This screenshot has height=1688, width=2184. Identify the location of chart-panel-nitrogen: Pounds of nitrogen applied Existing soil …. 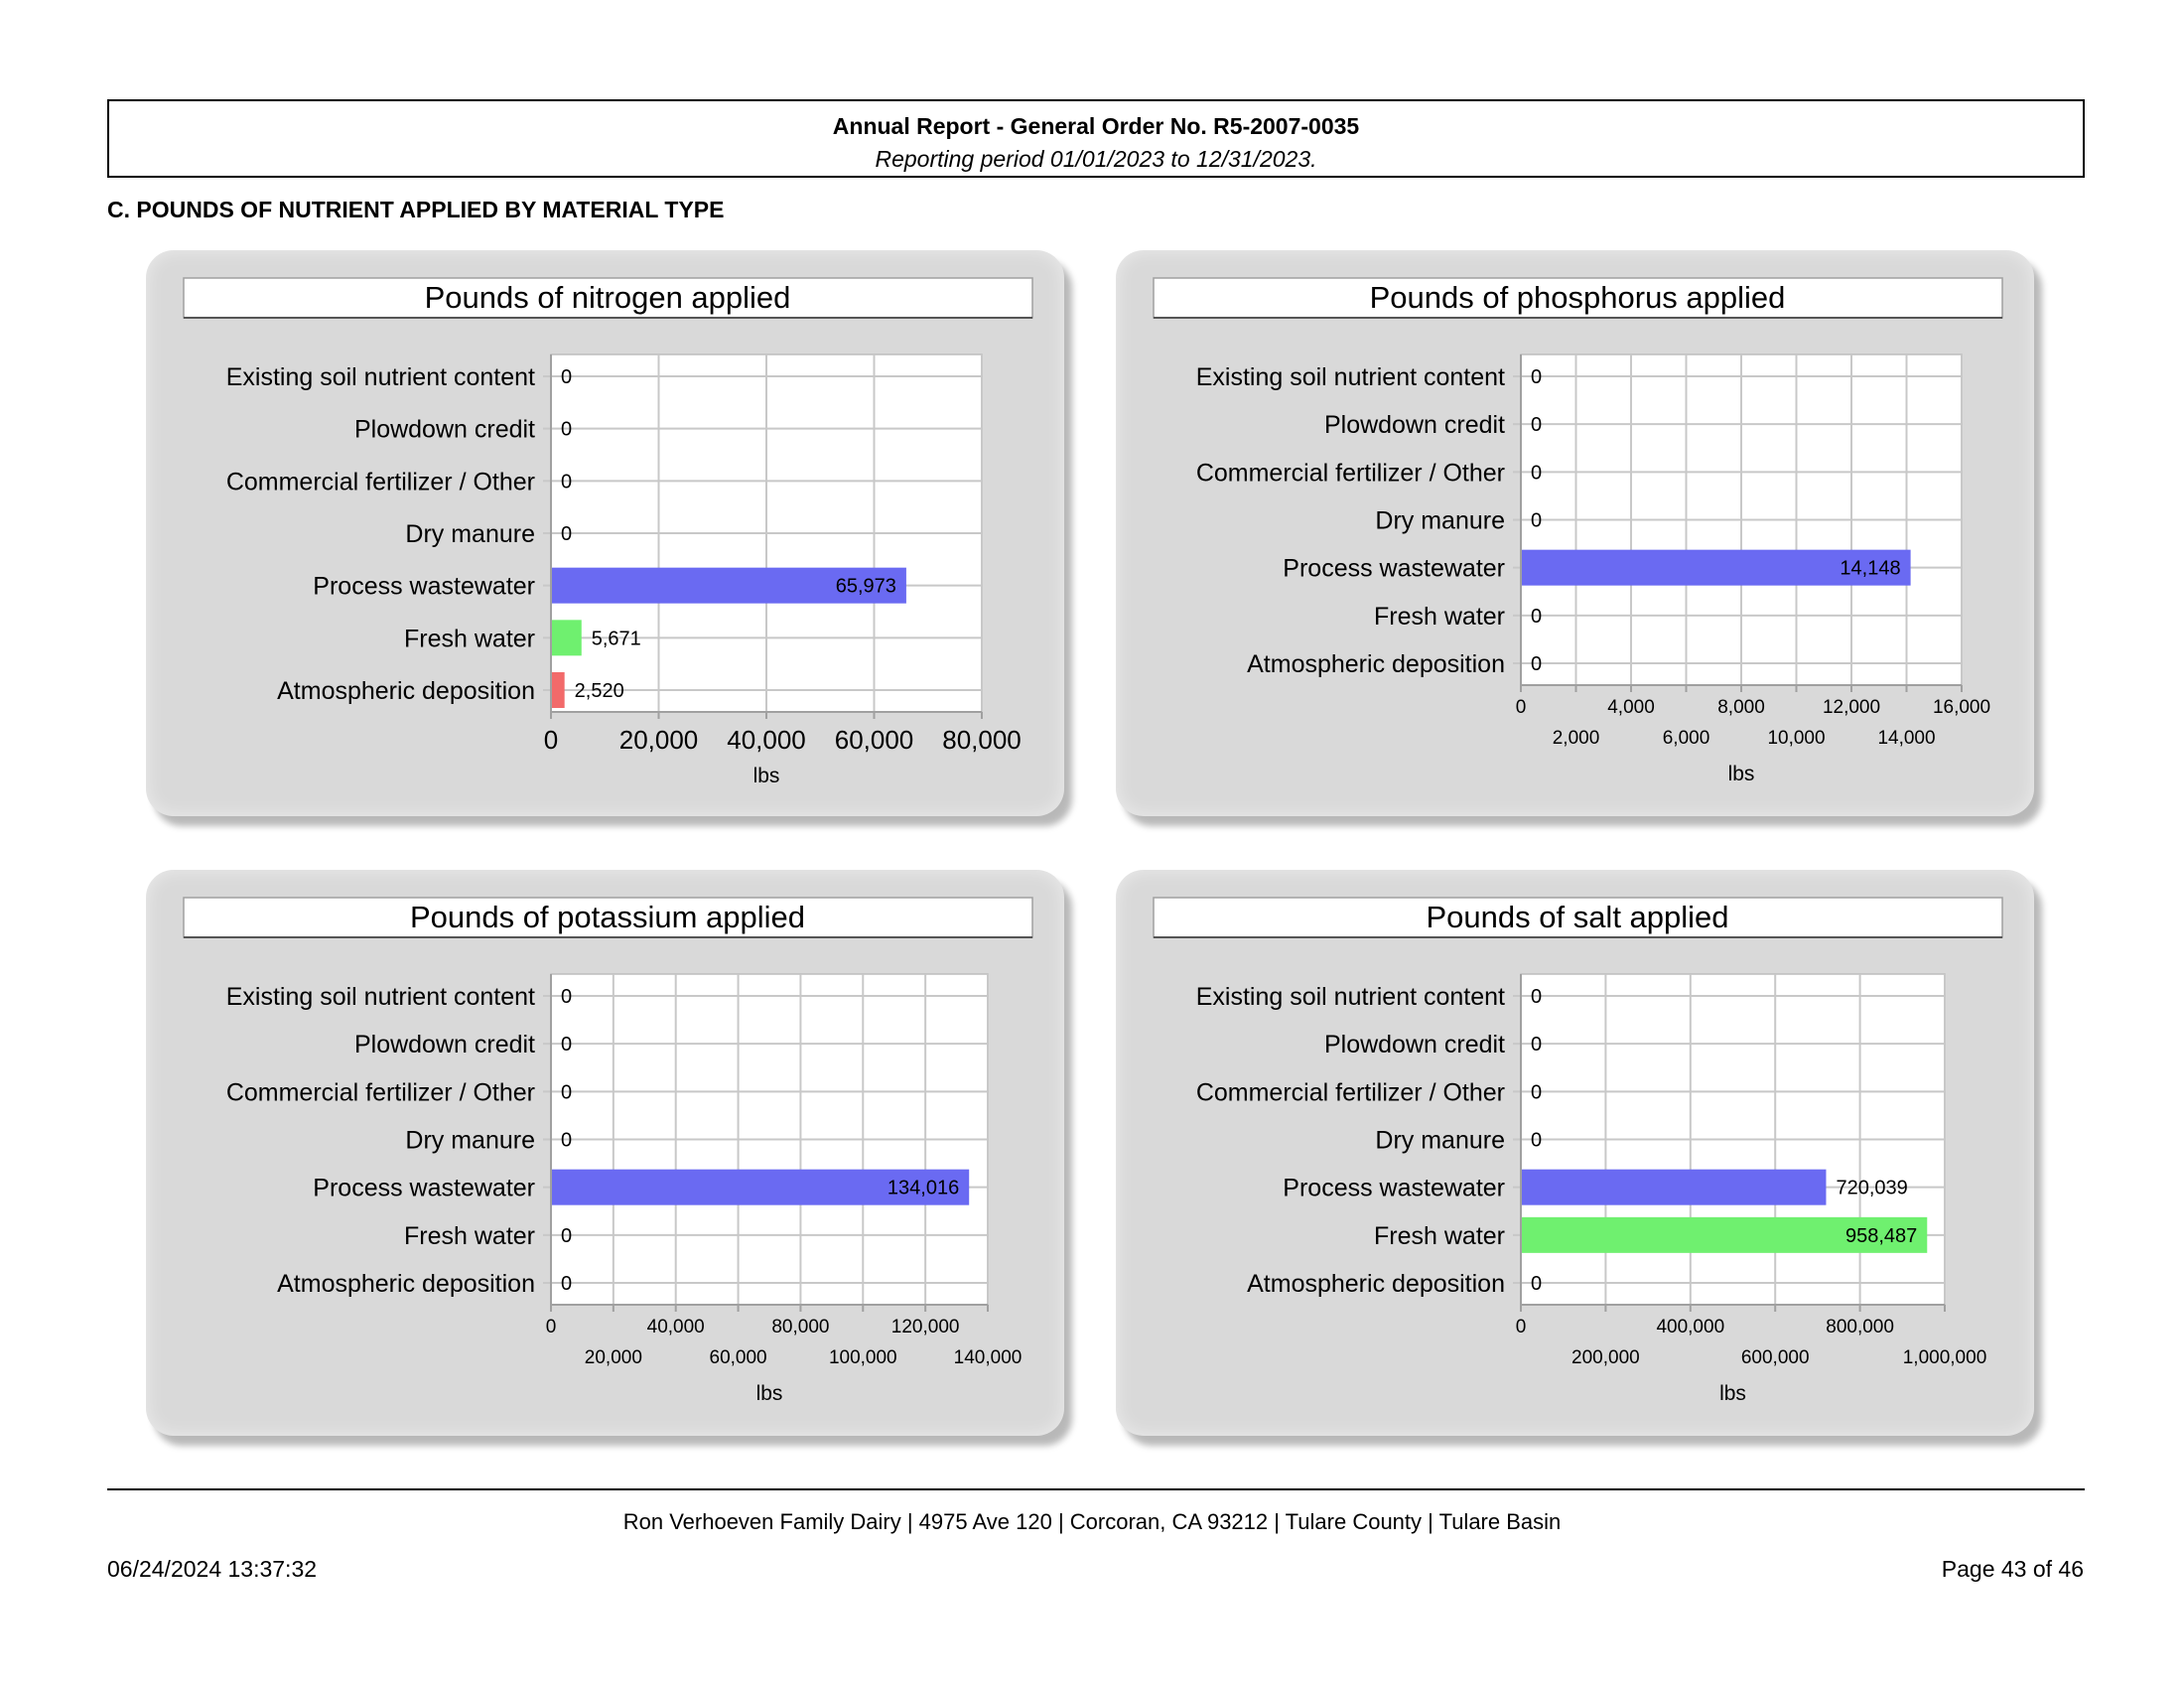
(605, 533).